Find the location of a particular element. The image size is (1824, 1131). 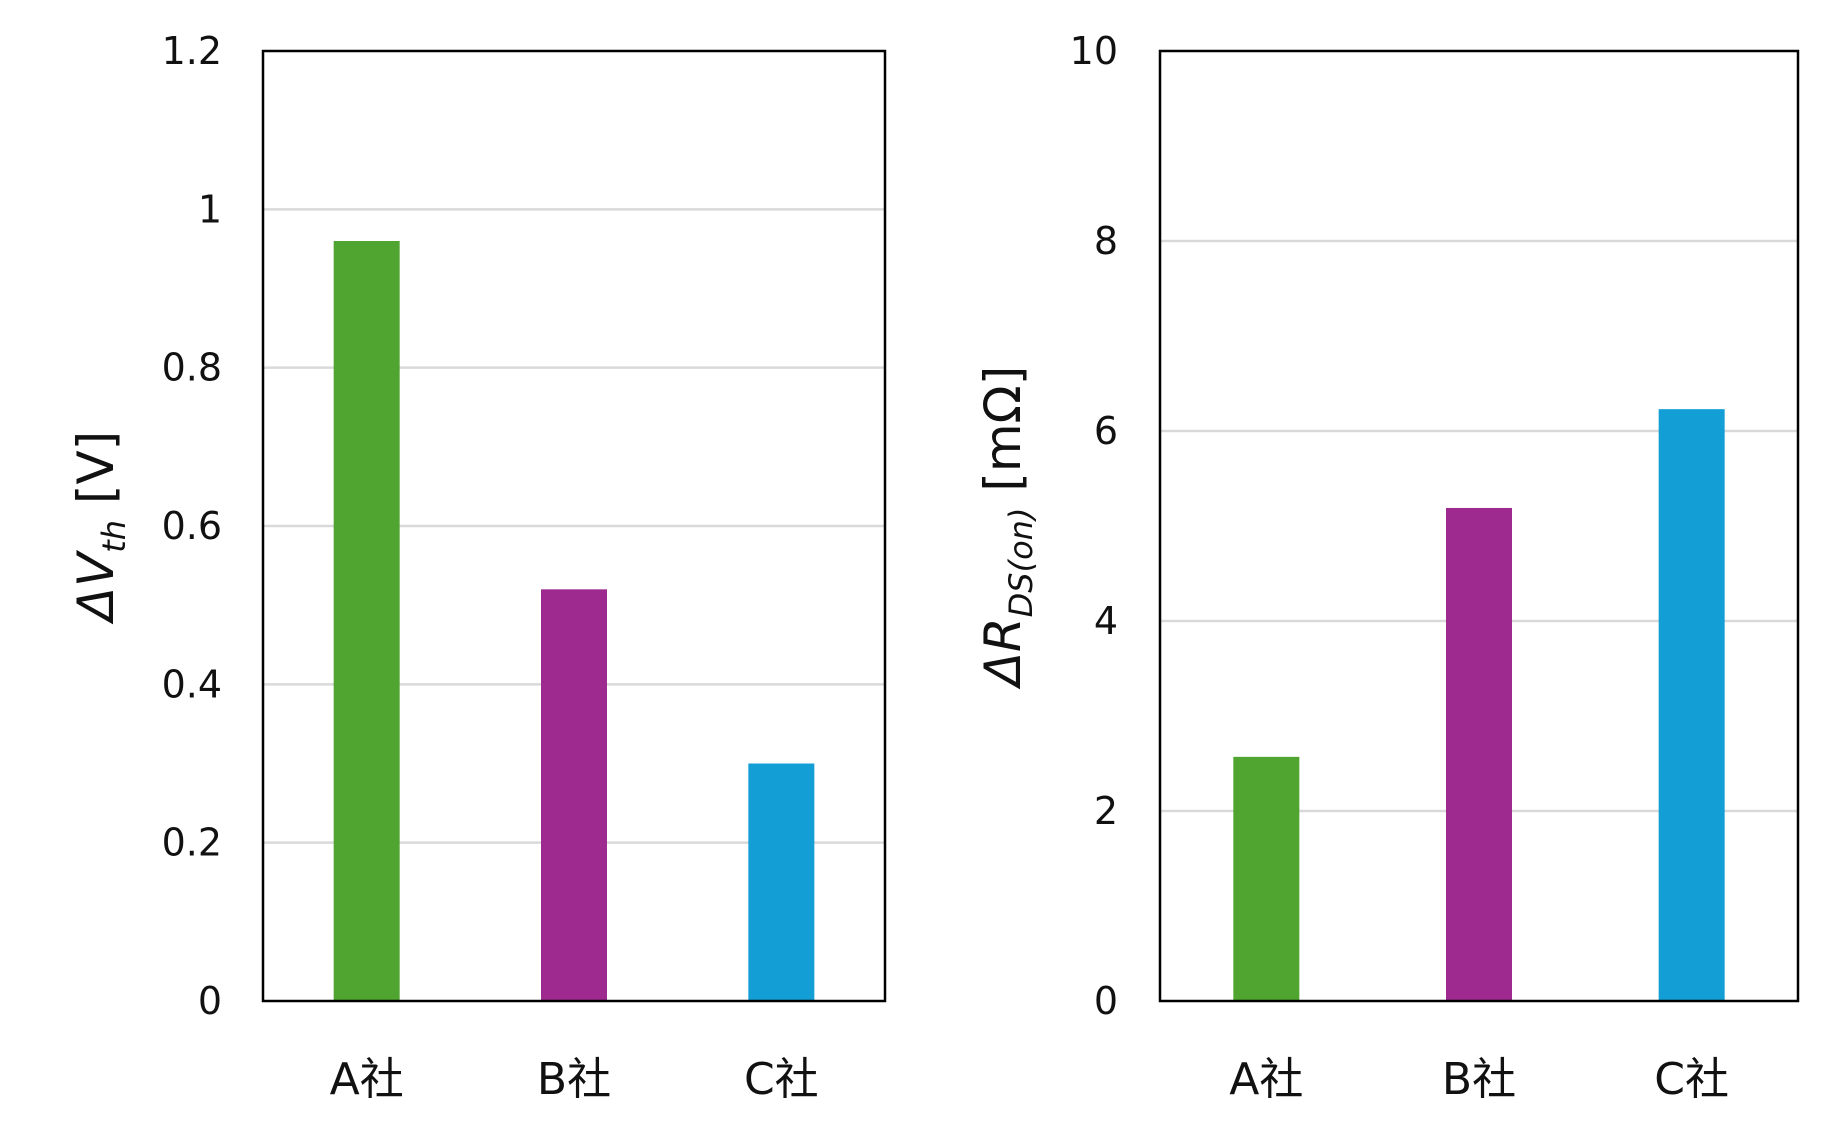

y-tick-label: 0.6 is located at coordinates (192, 526).